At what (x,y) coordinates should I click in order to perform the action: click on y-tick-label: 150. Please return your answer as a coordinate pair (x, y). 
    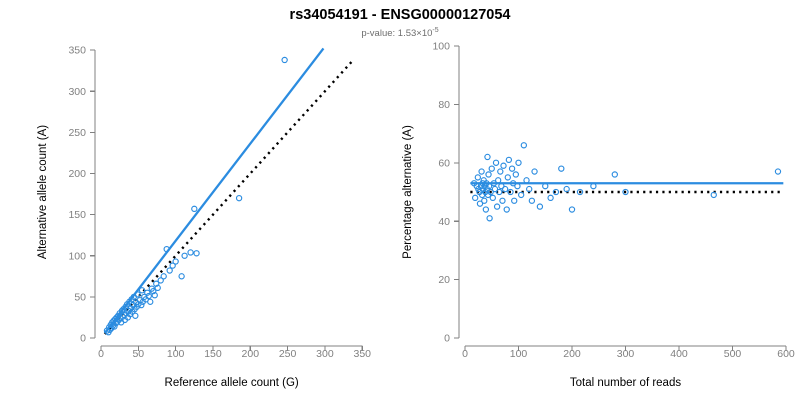
    Looking at the image, I should click on (77, 215).